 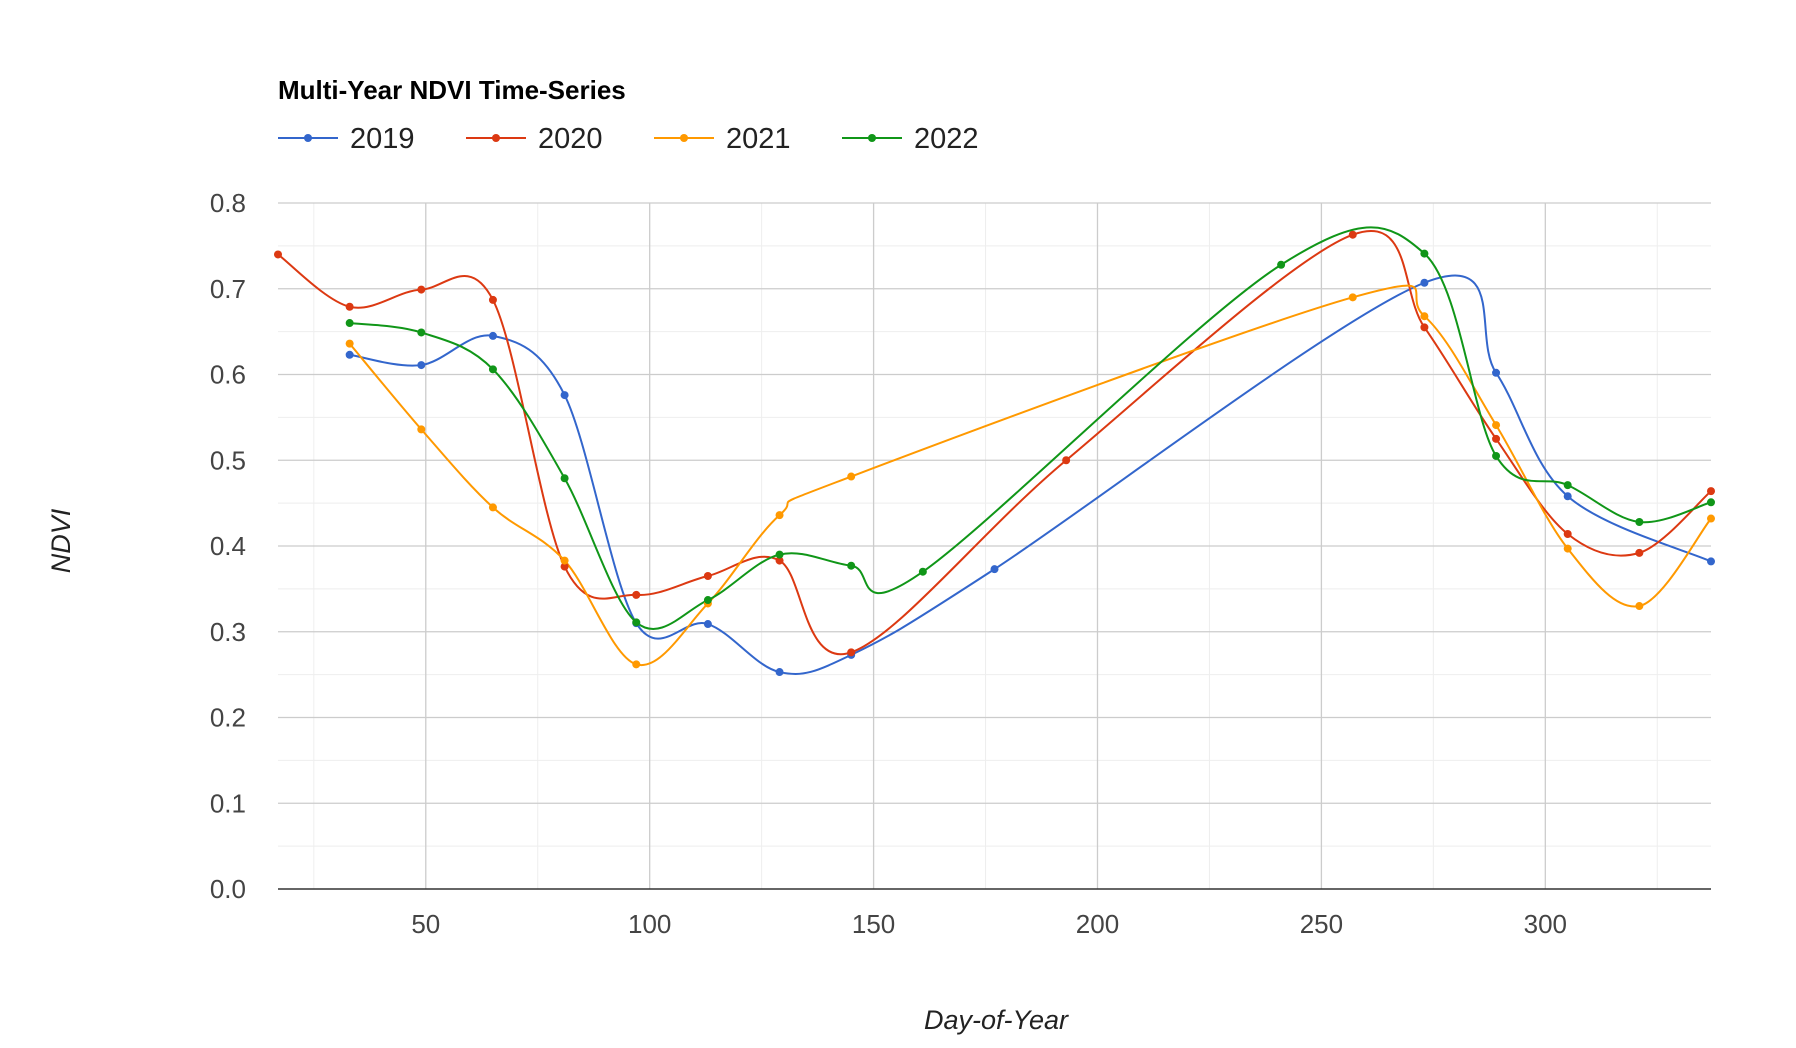 What do you see at coordinates (228, 632) in the screenshot?
I see `y-tick-label: 0.3` at bounding box center [228, 632].